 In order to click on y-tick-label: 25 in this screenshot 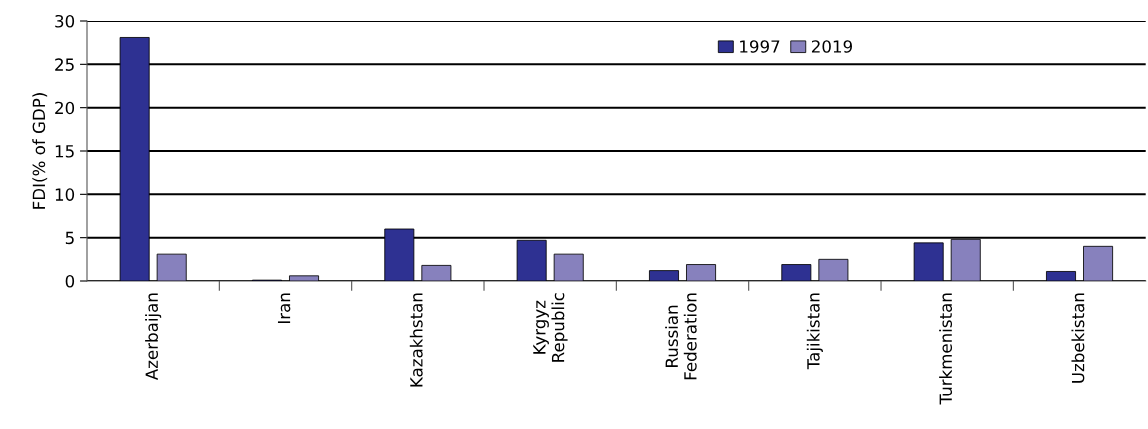, I will do `click(64, 64)`.